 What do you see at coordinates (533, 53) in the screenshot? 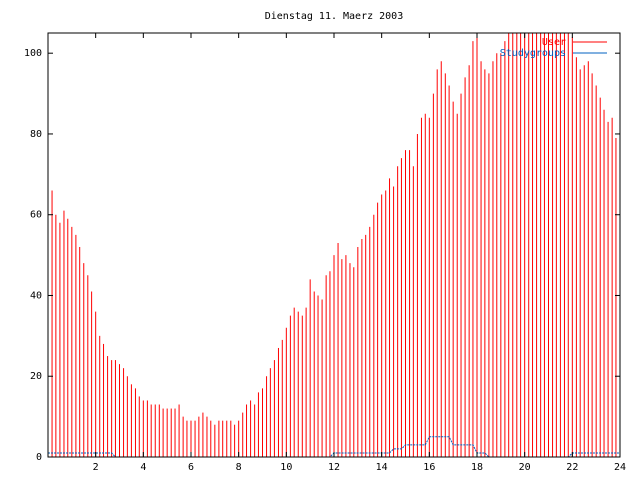
I see `legend-label: Studygroups` at bounding box center [533, 53].